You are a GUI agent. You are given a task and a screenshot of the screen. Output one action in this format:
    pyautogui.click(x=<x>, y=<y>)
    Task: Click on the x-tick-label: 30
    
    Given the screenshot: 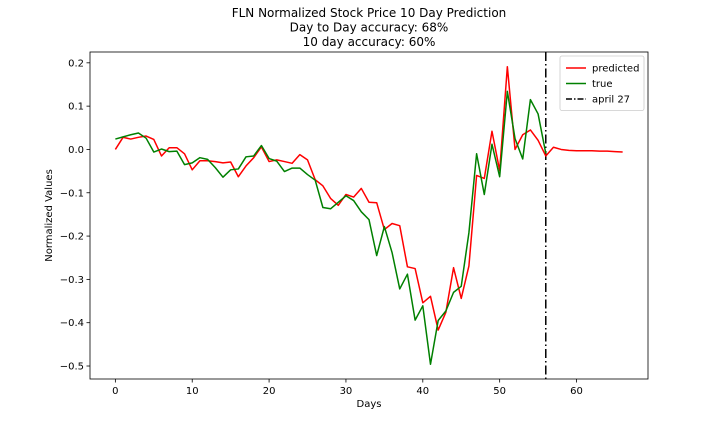 What is the action you would take?
    pyautogui.click(x=346, y=391)
    